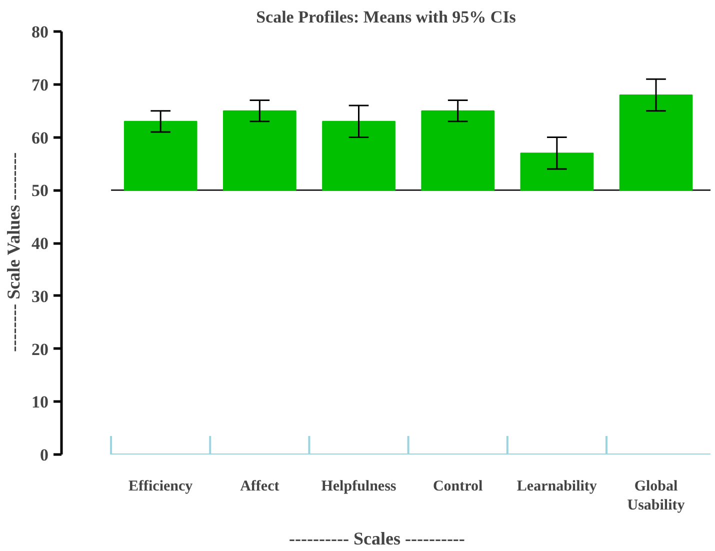 Image resolution: width=715 pixels, height=551 pixels. I want to click on x-tick-label: Affect, so click(260, 486).